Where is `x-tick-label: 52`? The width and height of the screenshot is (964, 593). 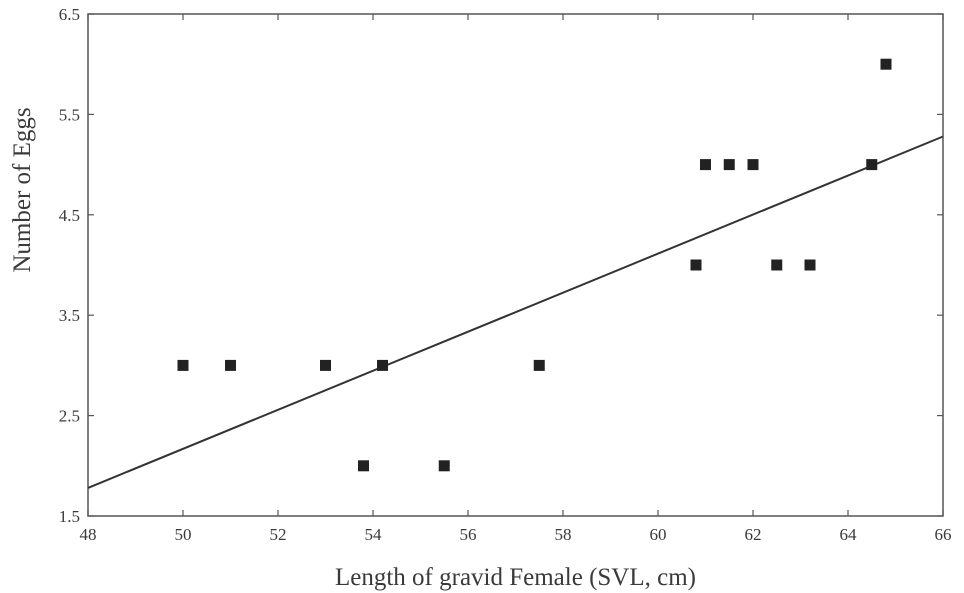
x-tick-label: 52 is located at coordinates (278, 534).